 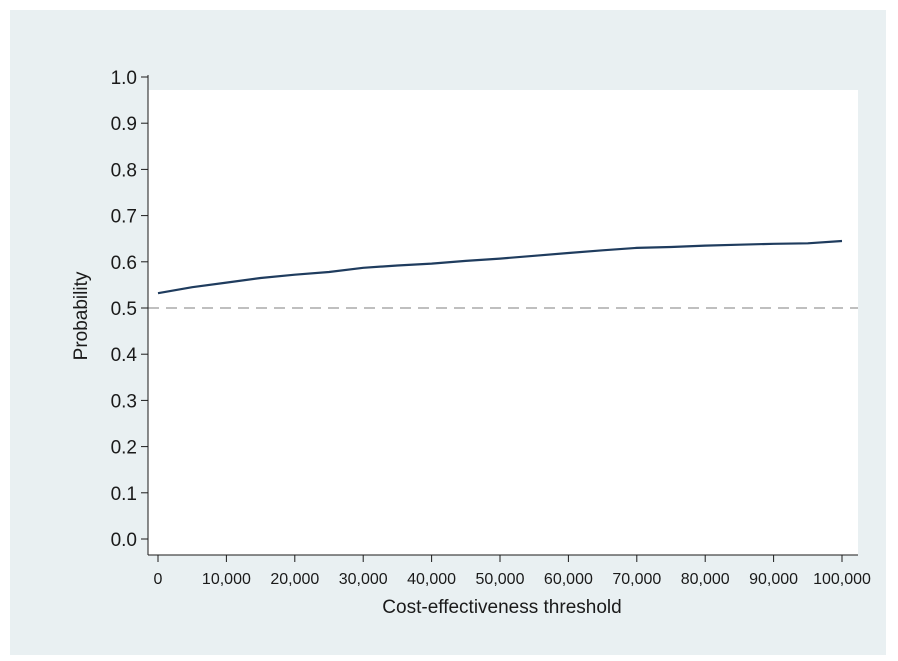 I want to click on x-tick-label: 20,000, so click(x=294, y=579).